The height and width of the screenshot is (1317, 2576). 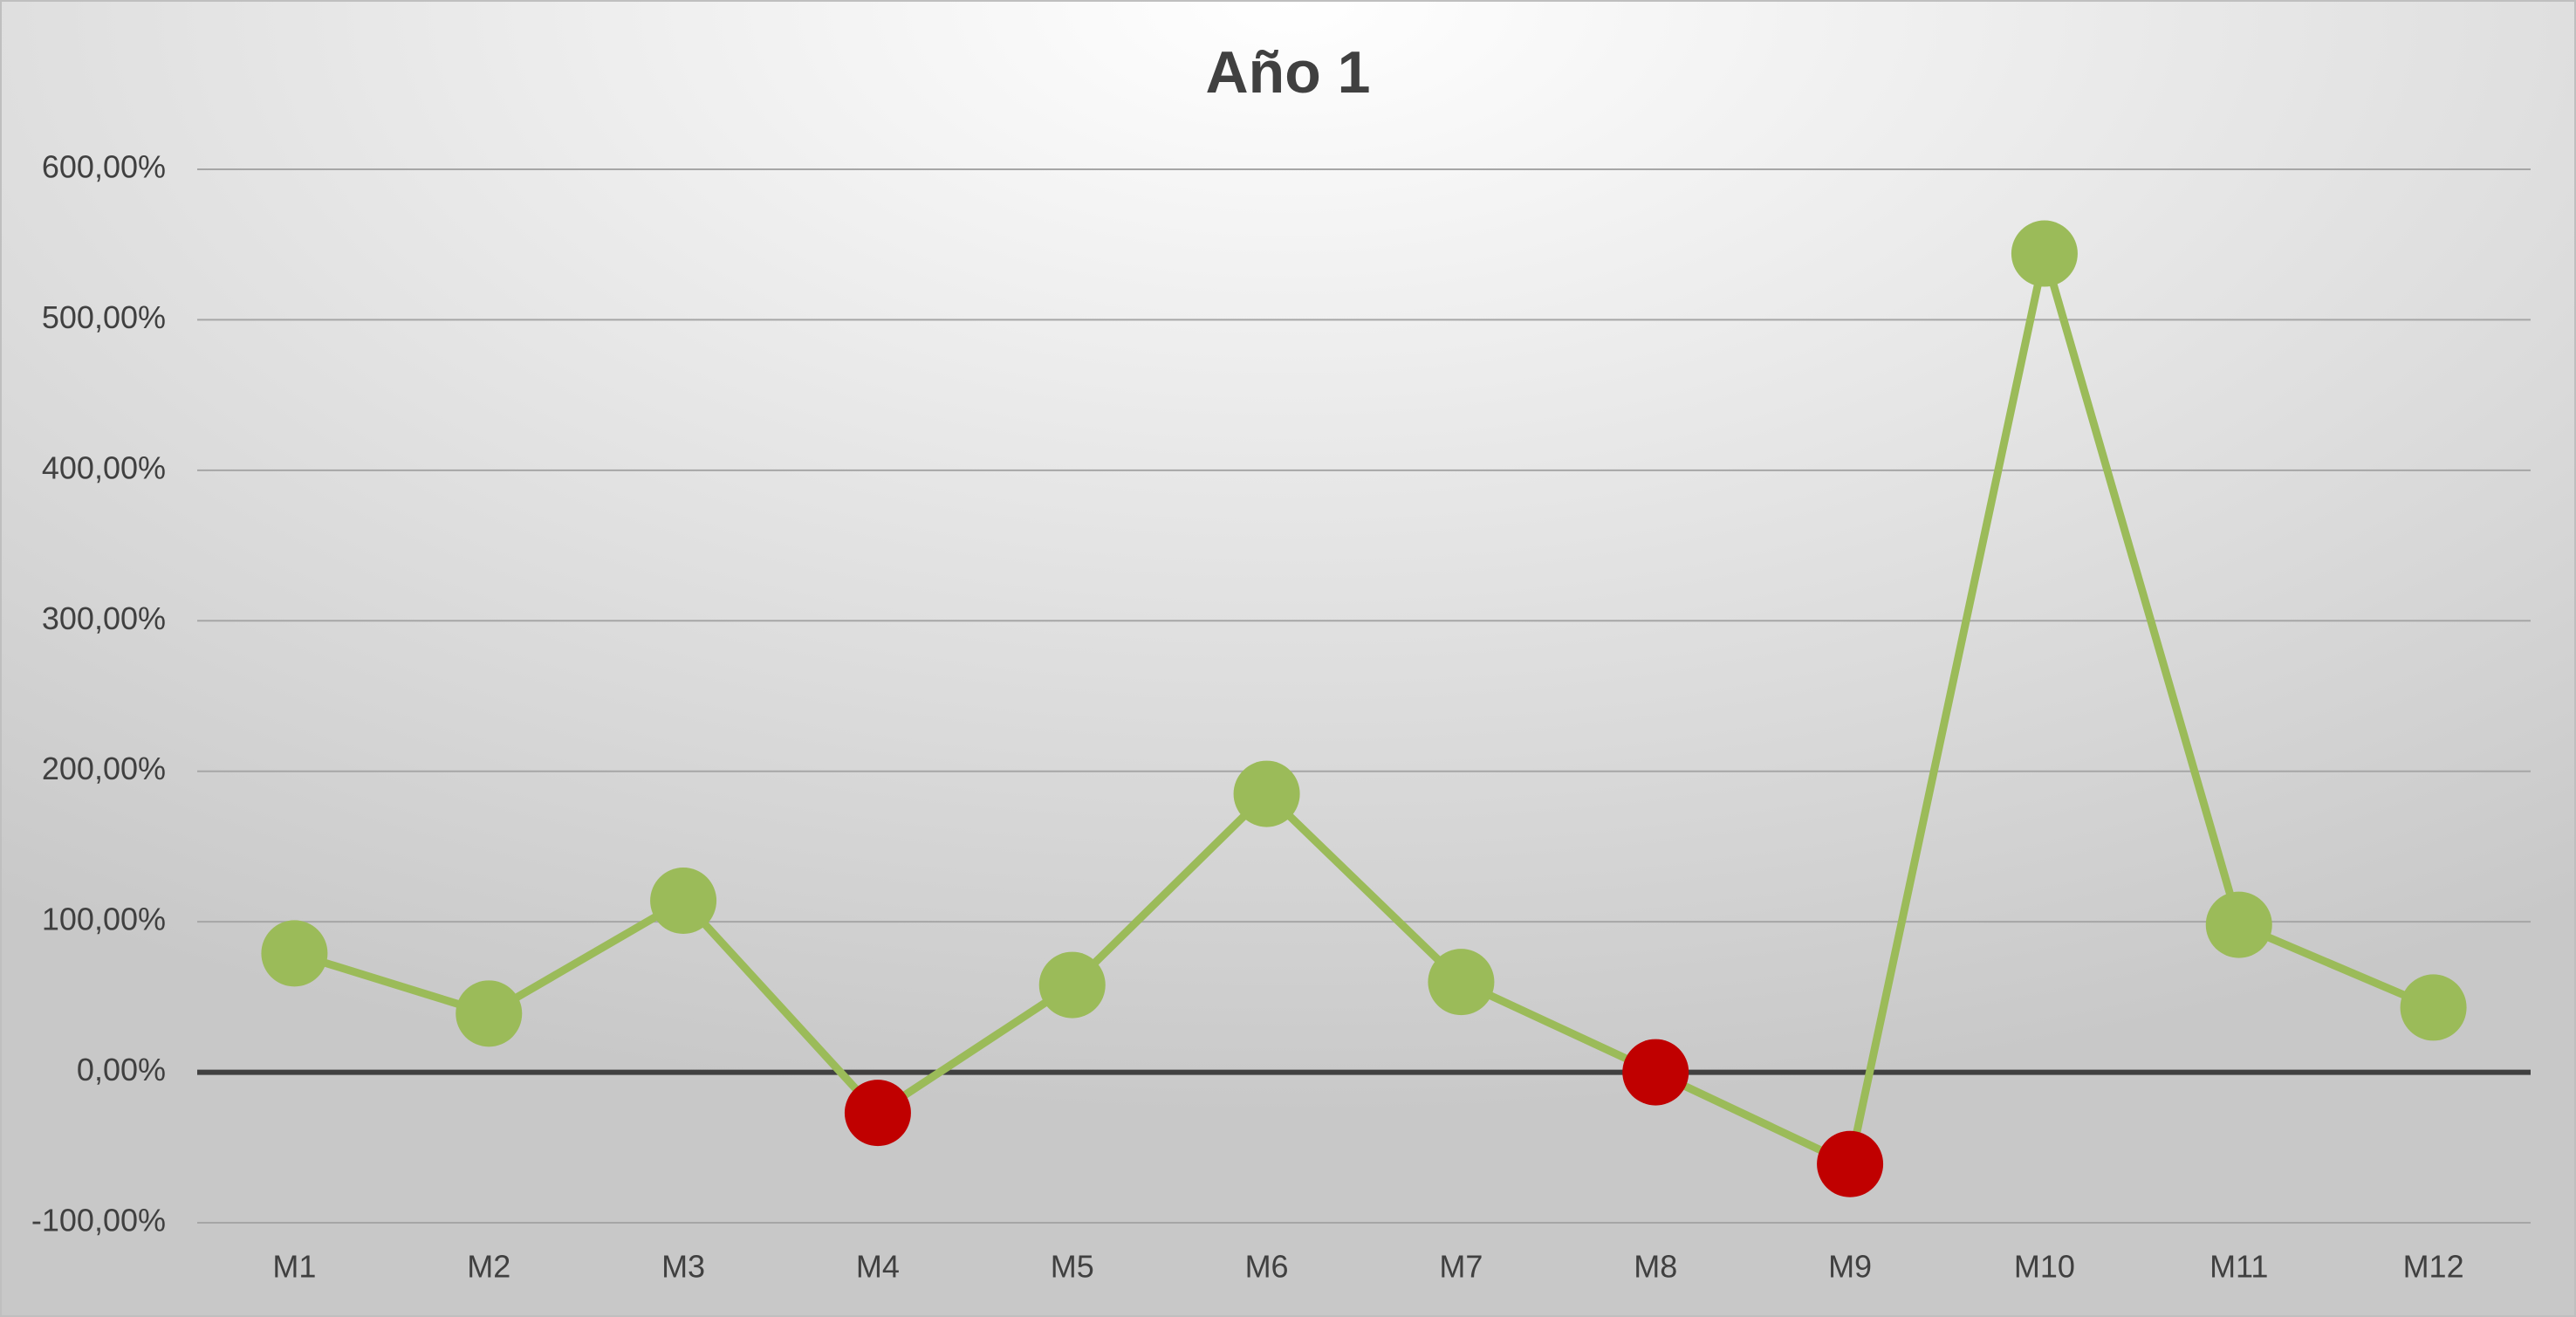 I want to click on y-tick-label: 300,00%, so click(x=104, y=618).